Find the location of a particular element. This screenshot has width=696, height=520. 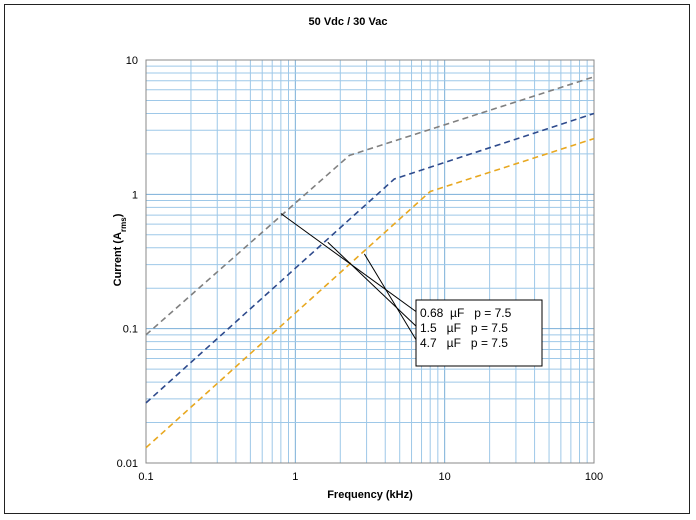

x-tick-label: 1 is located at coordinates (295, 477).